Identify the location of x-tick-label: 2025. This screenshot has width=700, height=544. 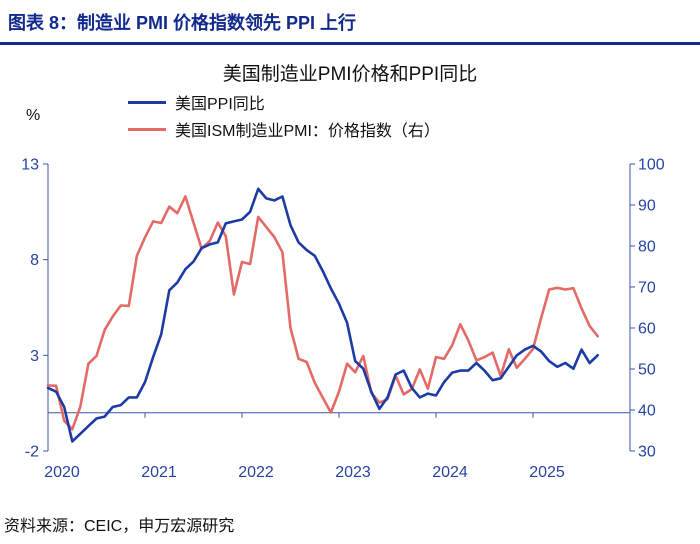
(547, 472).